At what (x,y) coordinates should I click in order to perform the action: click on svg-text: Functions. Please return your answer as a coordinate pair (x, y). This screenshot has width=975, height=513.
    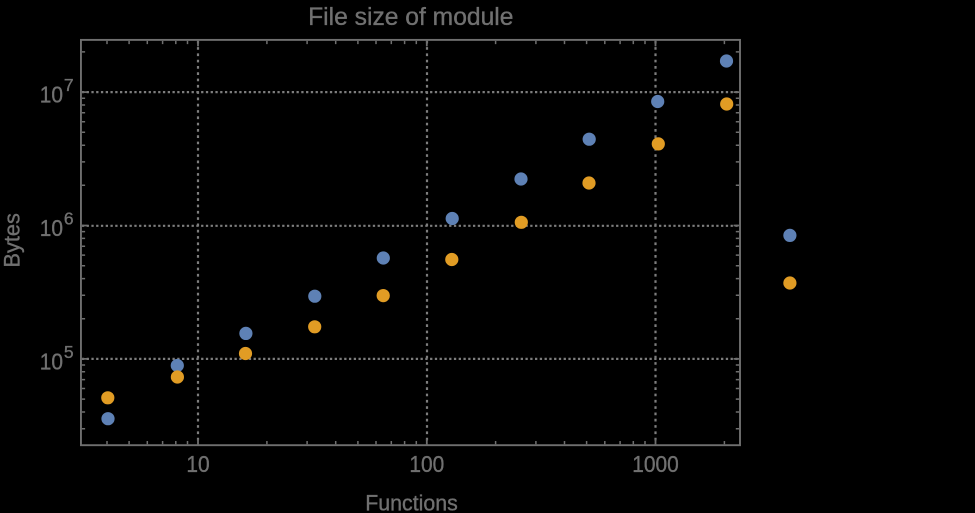
    Looking at the image, I should click on (411, 501).